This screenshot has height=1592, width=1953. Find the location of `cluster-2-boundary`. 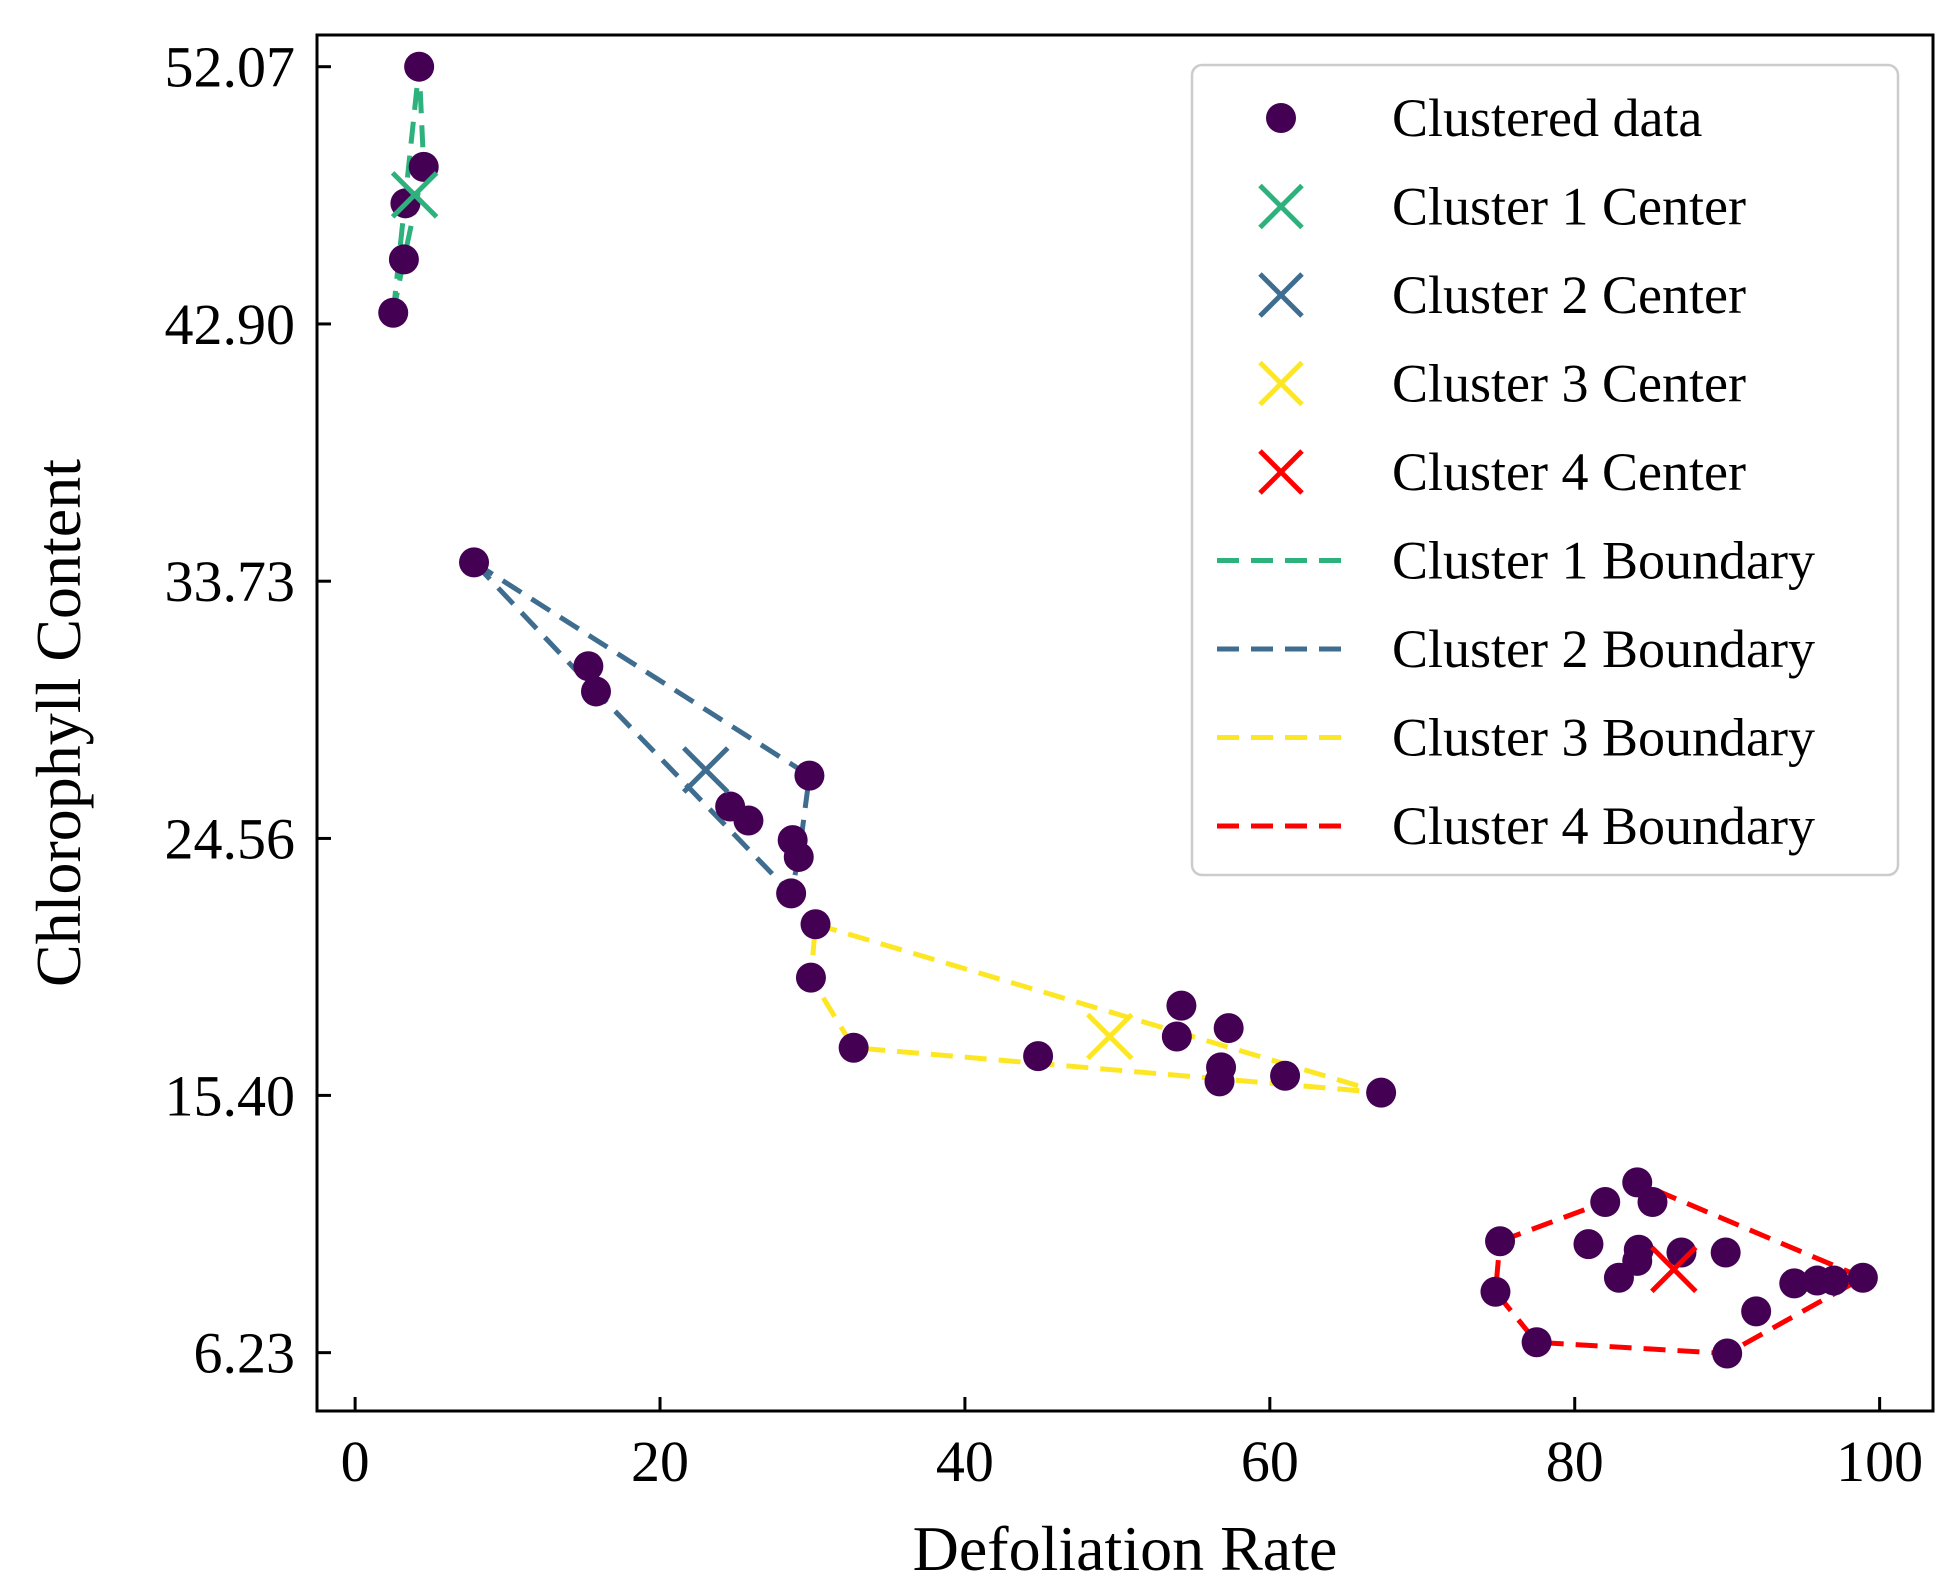

cluster-2-boundary is located at coordinates (641, 727).